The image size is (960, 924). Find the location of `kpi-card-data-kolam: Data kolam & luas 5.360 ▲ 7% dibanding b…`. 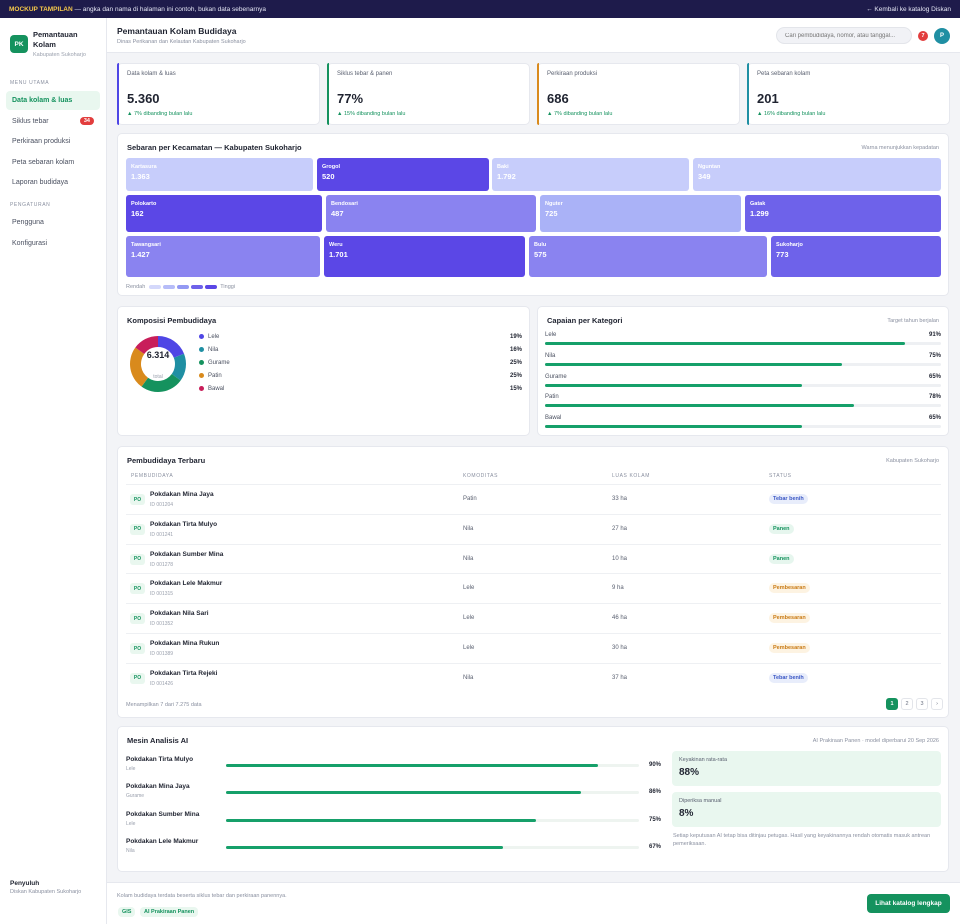

kpi-card-data-kolam: Data kolam & luas 5.360 ▲ 7% dibanding b… is located at coordinates (218, 94).